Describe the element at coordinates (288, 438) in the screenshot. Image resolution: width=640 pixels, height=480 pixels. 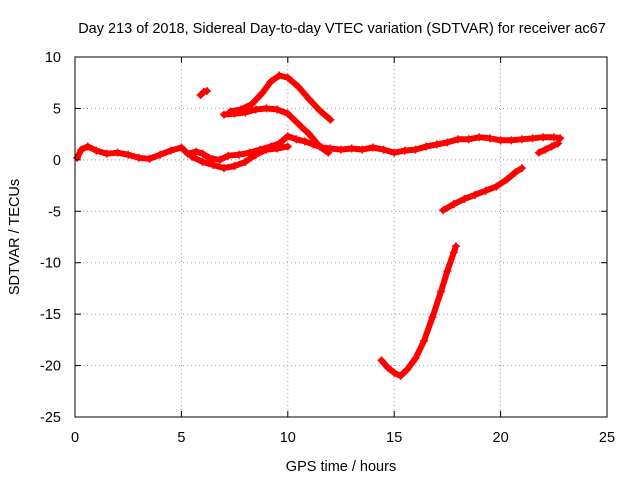
I see `x-tick-label: 10` at that location.